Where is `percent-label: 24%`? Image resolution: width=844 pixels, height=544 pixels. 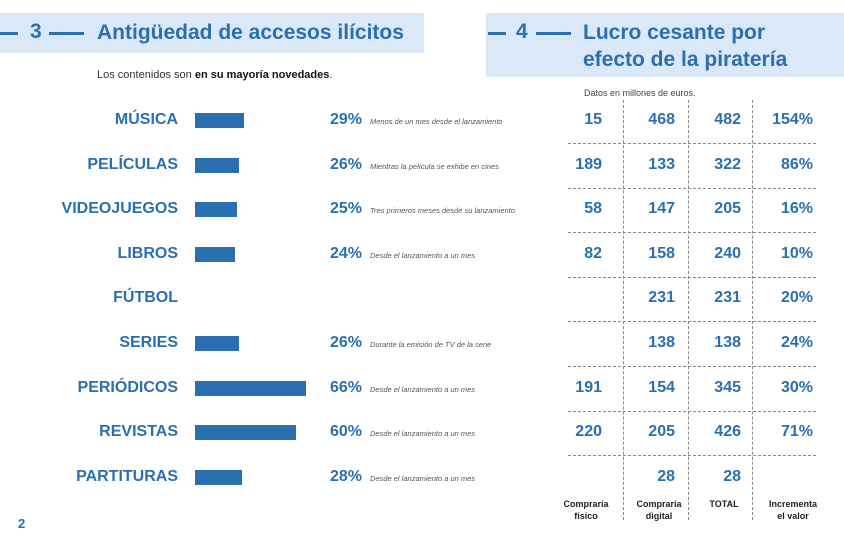 percent-label: 24% is located at coordinates (345, 253).